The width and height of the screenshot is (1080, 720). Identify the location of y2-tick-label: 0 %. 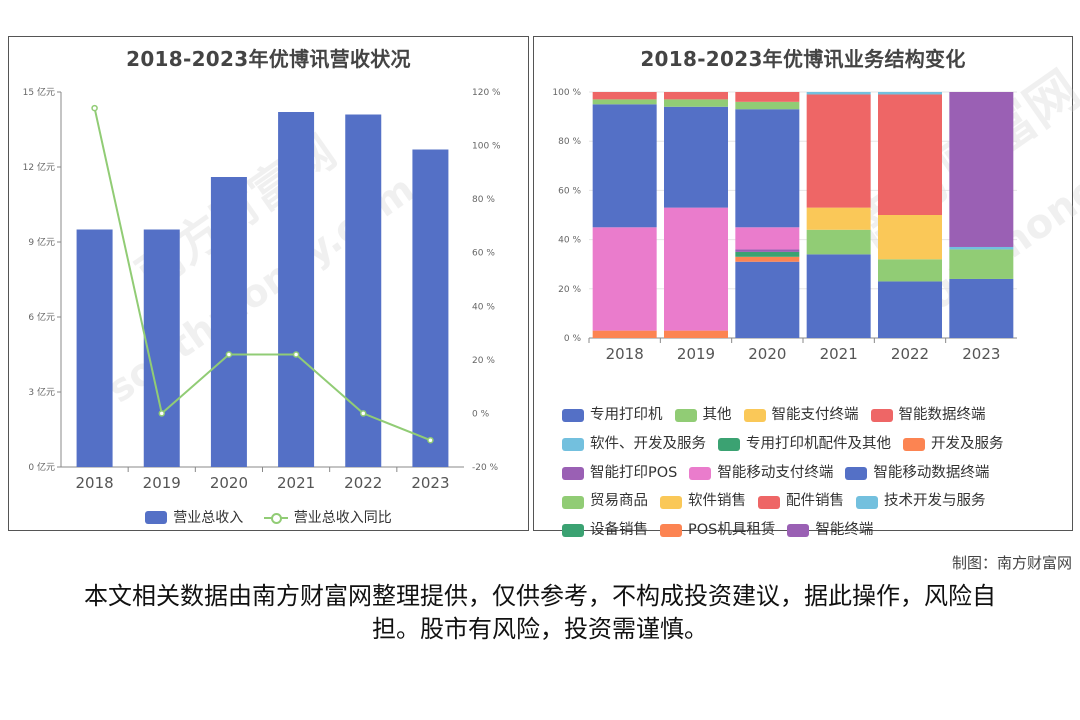
(481, 414).